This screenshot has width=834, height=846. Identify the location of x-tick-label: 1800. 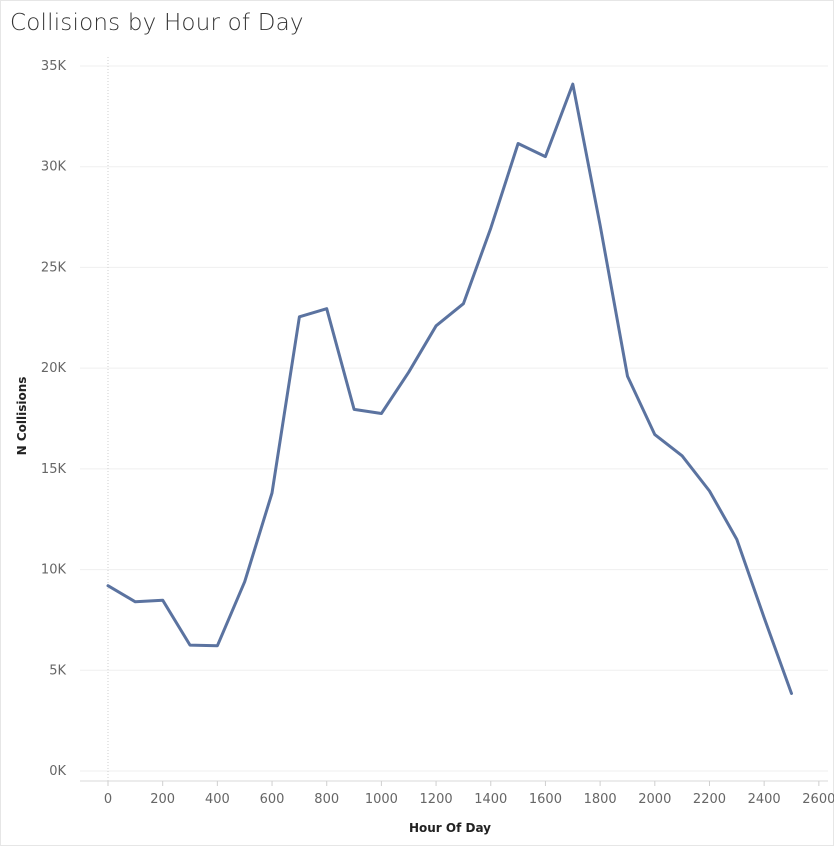
(600, 799).